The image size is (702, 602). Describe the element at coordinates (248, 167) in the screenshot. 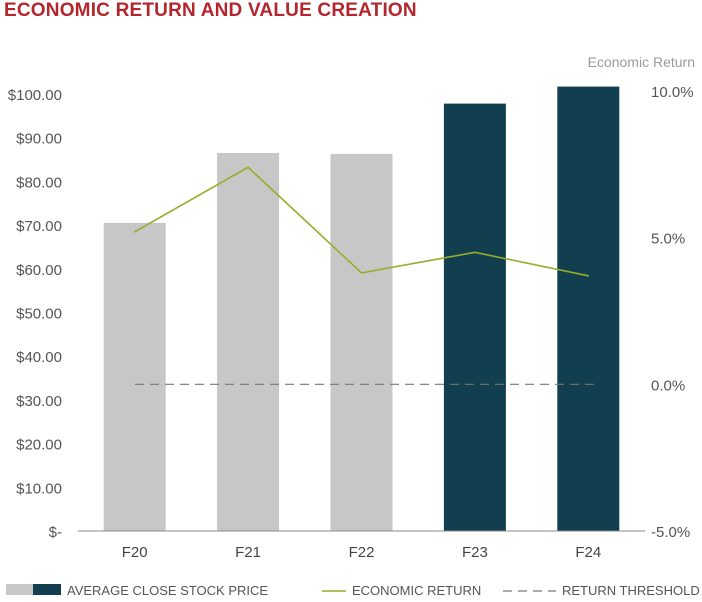

I see `economic-return-point-f21` at that location.